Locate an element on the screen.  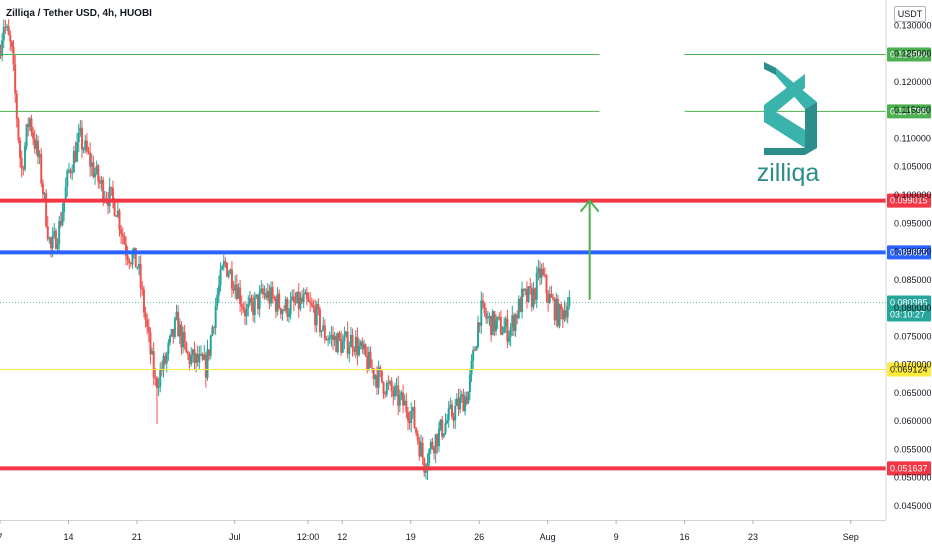
time-tick-label: 12:00 is located at coordinates (308, 537).